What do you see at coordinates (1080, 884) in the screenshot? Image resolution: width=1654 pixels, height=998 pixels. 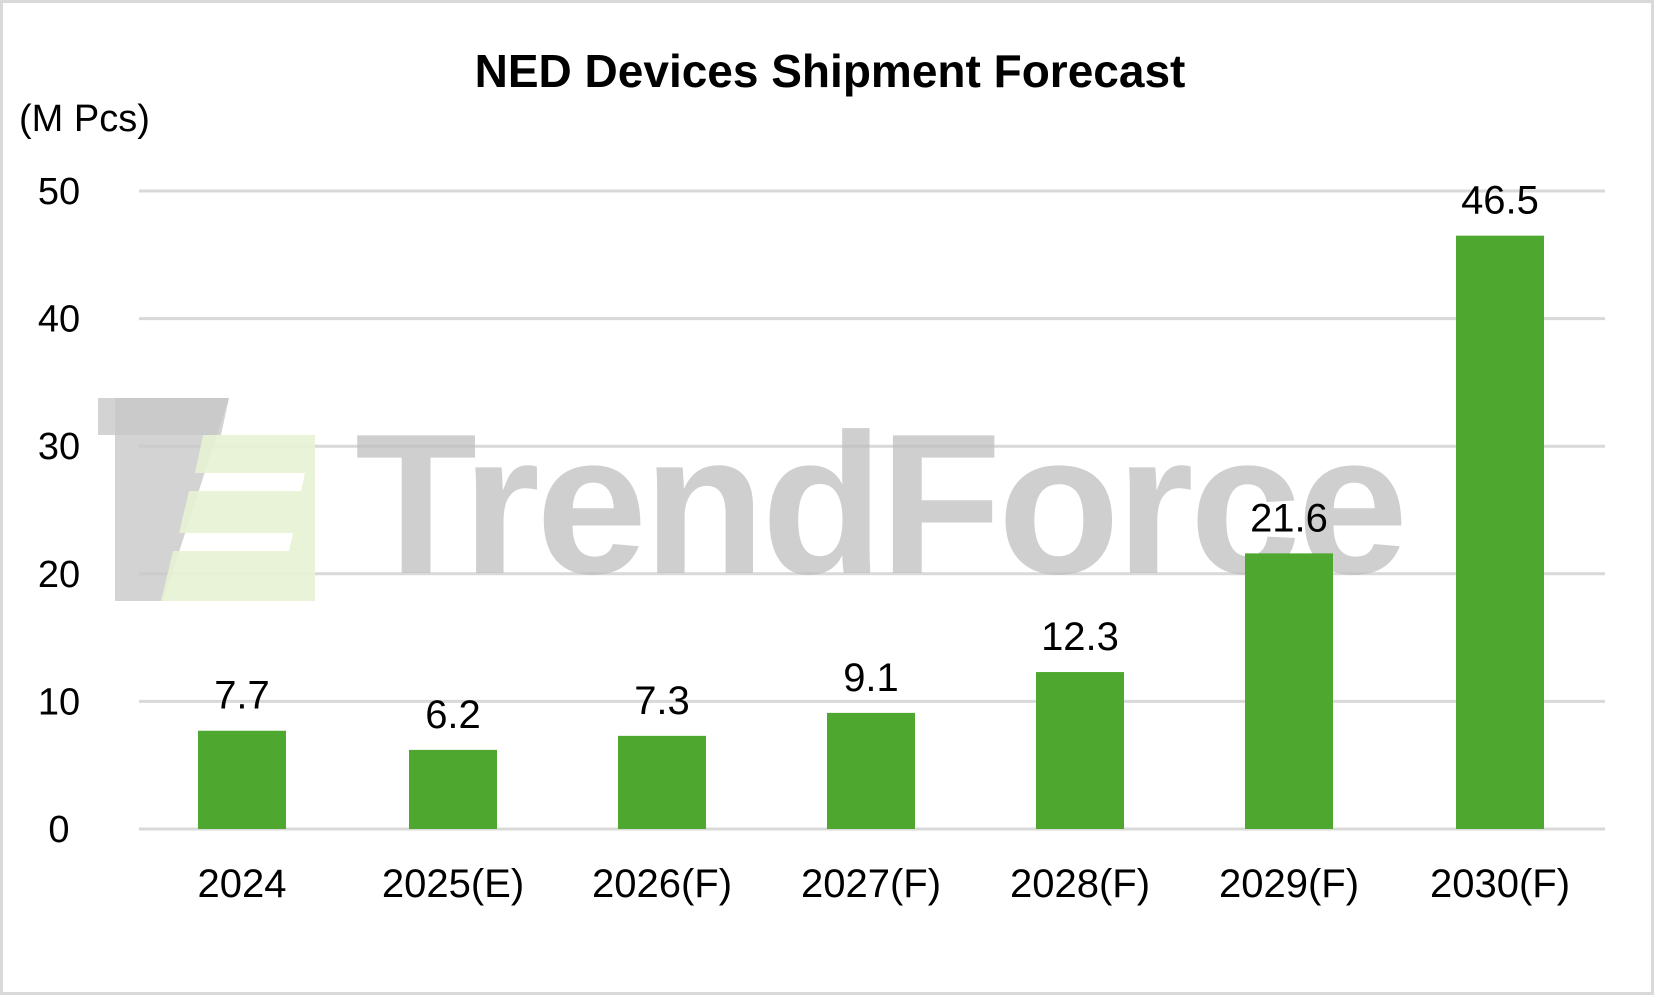 I see `x-tick-label: 2028(F)` at bounding box center [1080, 884].